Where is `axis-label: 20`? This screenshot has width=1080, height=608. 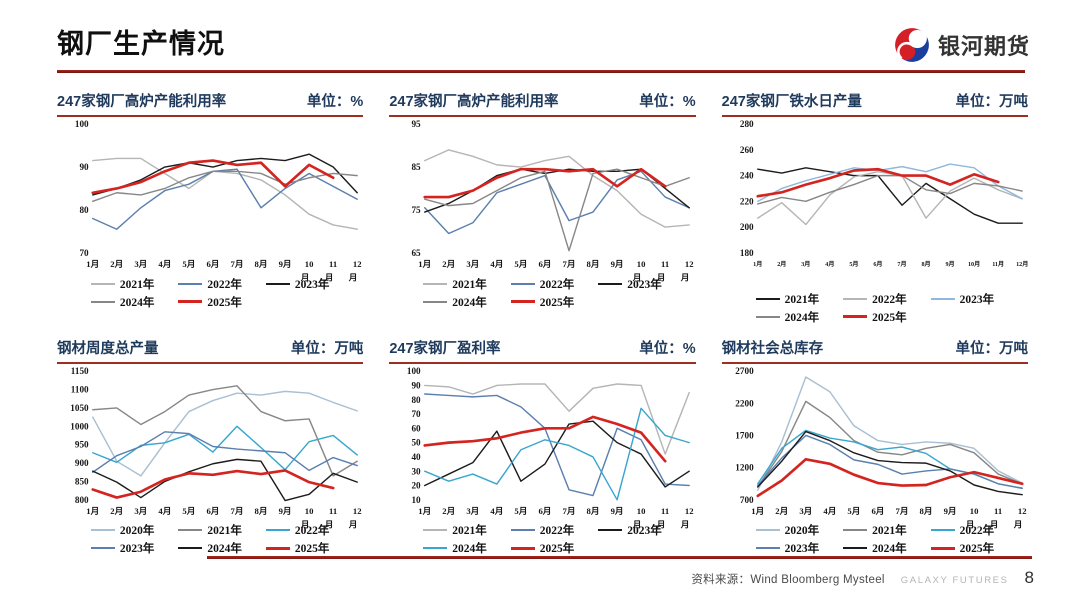
axis-label: 20 is located at coordinates (417, 485).